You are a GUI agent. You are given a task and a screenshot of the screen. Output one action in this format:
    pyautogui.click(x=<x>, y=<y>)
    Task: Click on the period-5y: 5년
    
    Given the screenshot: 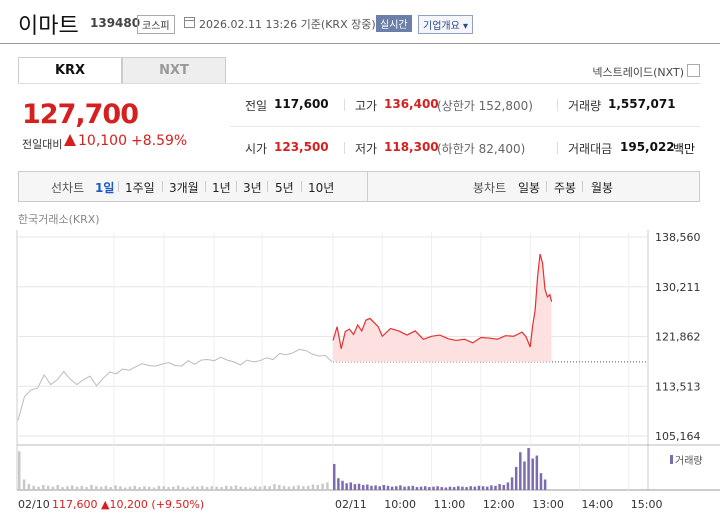 What is the action you would take?
    pyautogui.click(x=284, y=188)
    